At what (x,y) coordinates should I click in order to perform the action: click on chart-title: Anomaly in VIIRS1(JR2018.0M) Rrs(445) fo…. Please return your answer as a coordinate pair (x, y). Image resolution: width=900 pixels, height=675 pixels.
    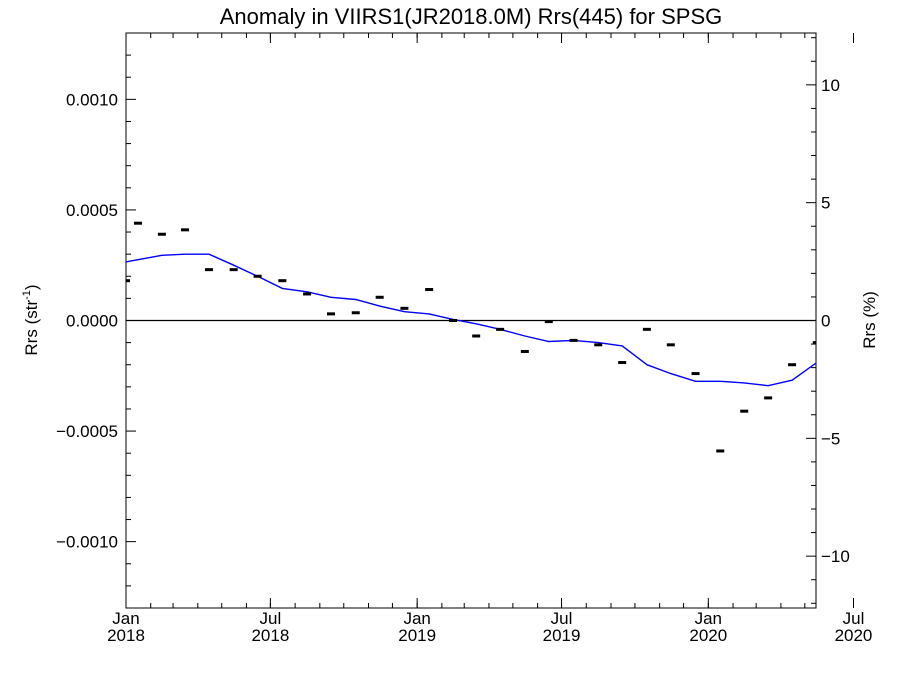
    Looking at the image, I should click on (471, 16).